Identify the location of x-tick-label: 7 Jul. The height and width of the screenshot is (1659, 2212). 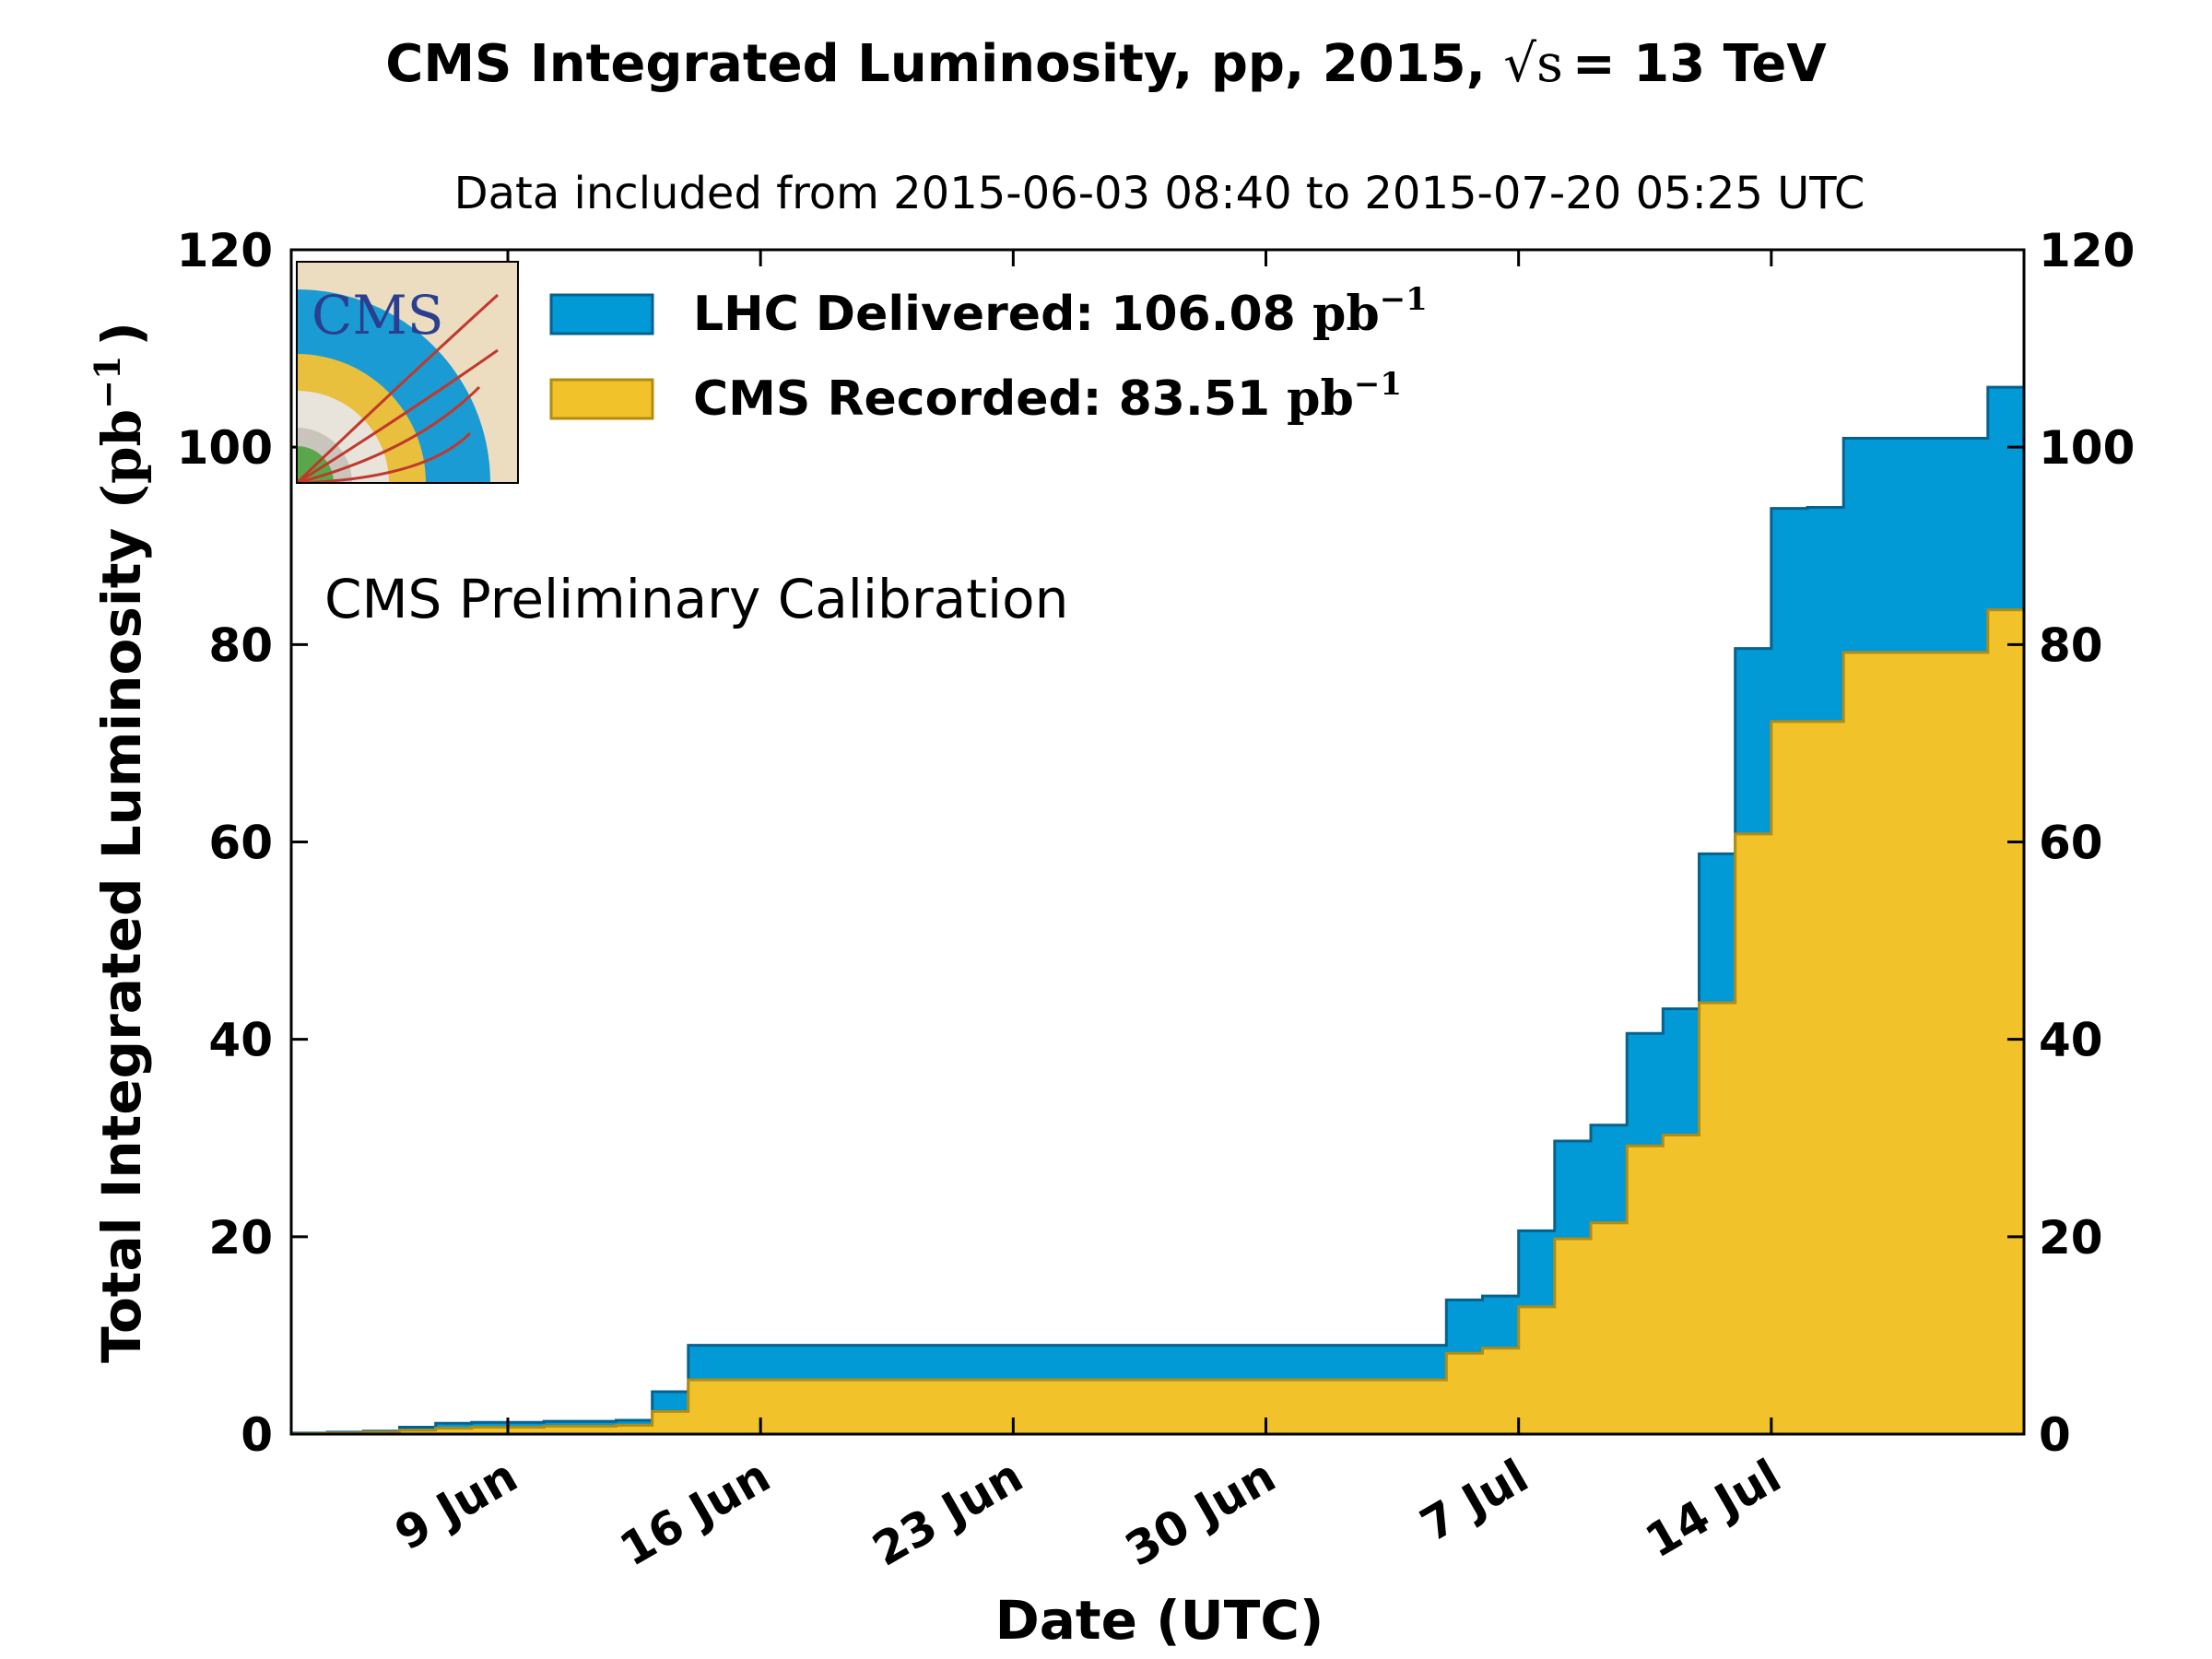
(1474, 1500).